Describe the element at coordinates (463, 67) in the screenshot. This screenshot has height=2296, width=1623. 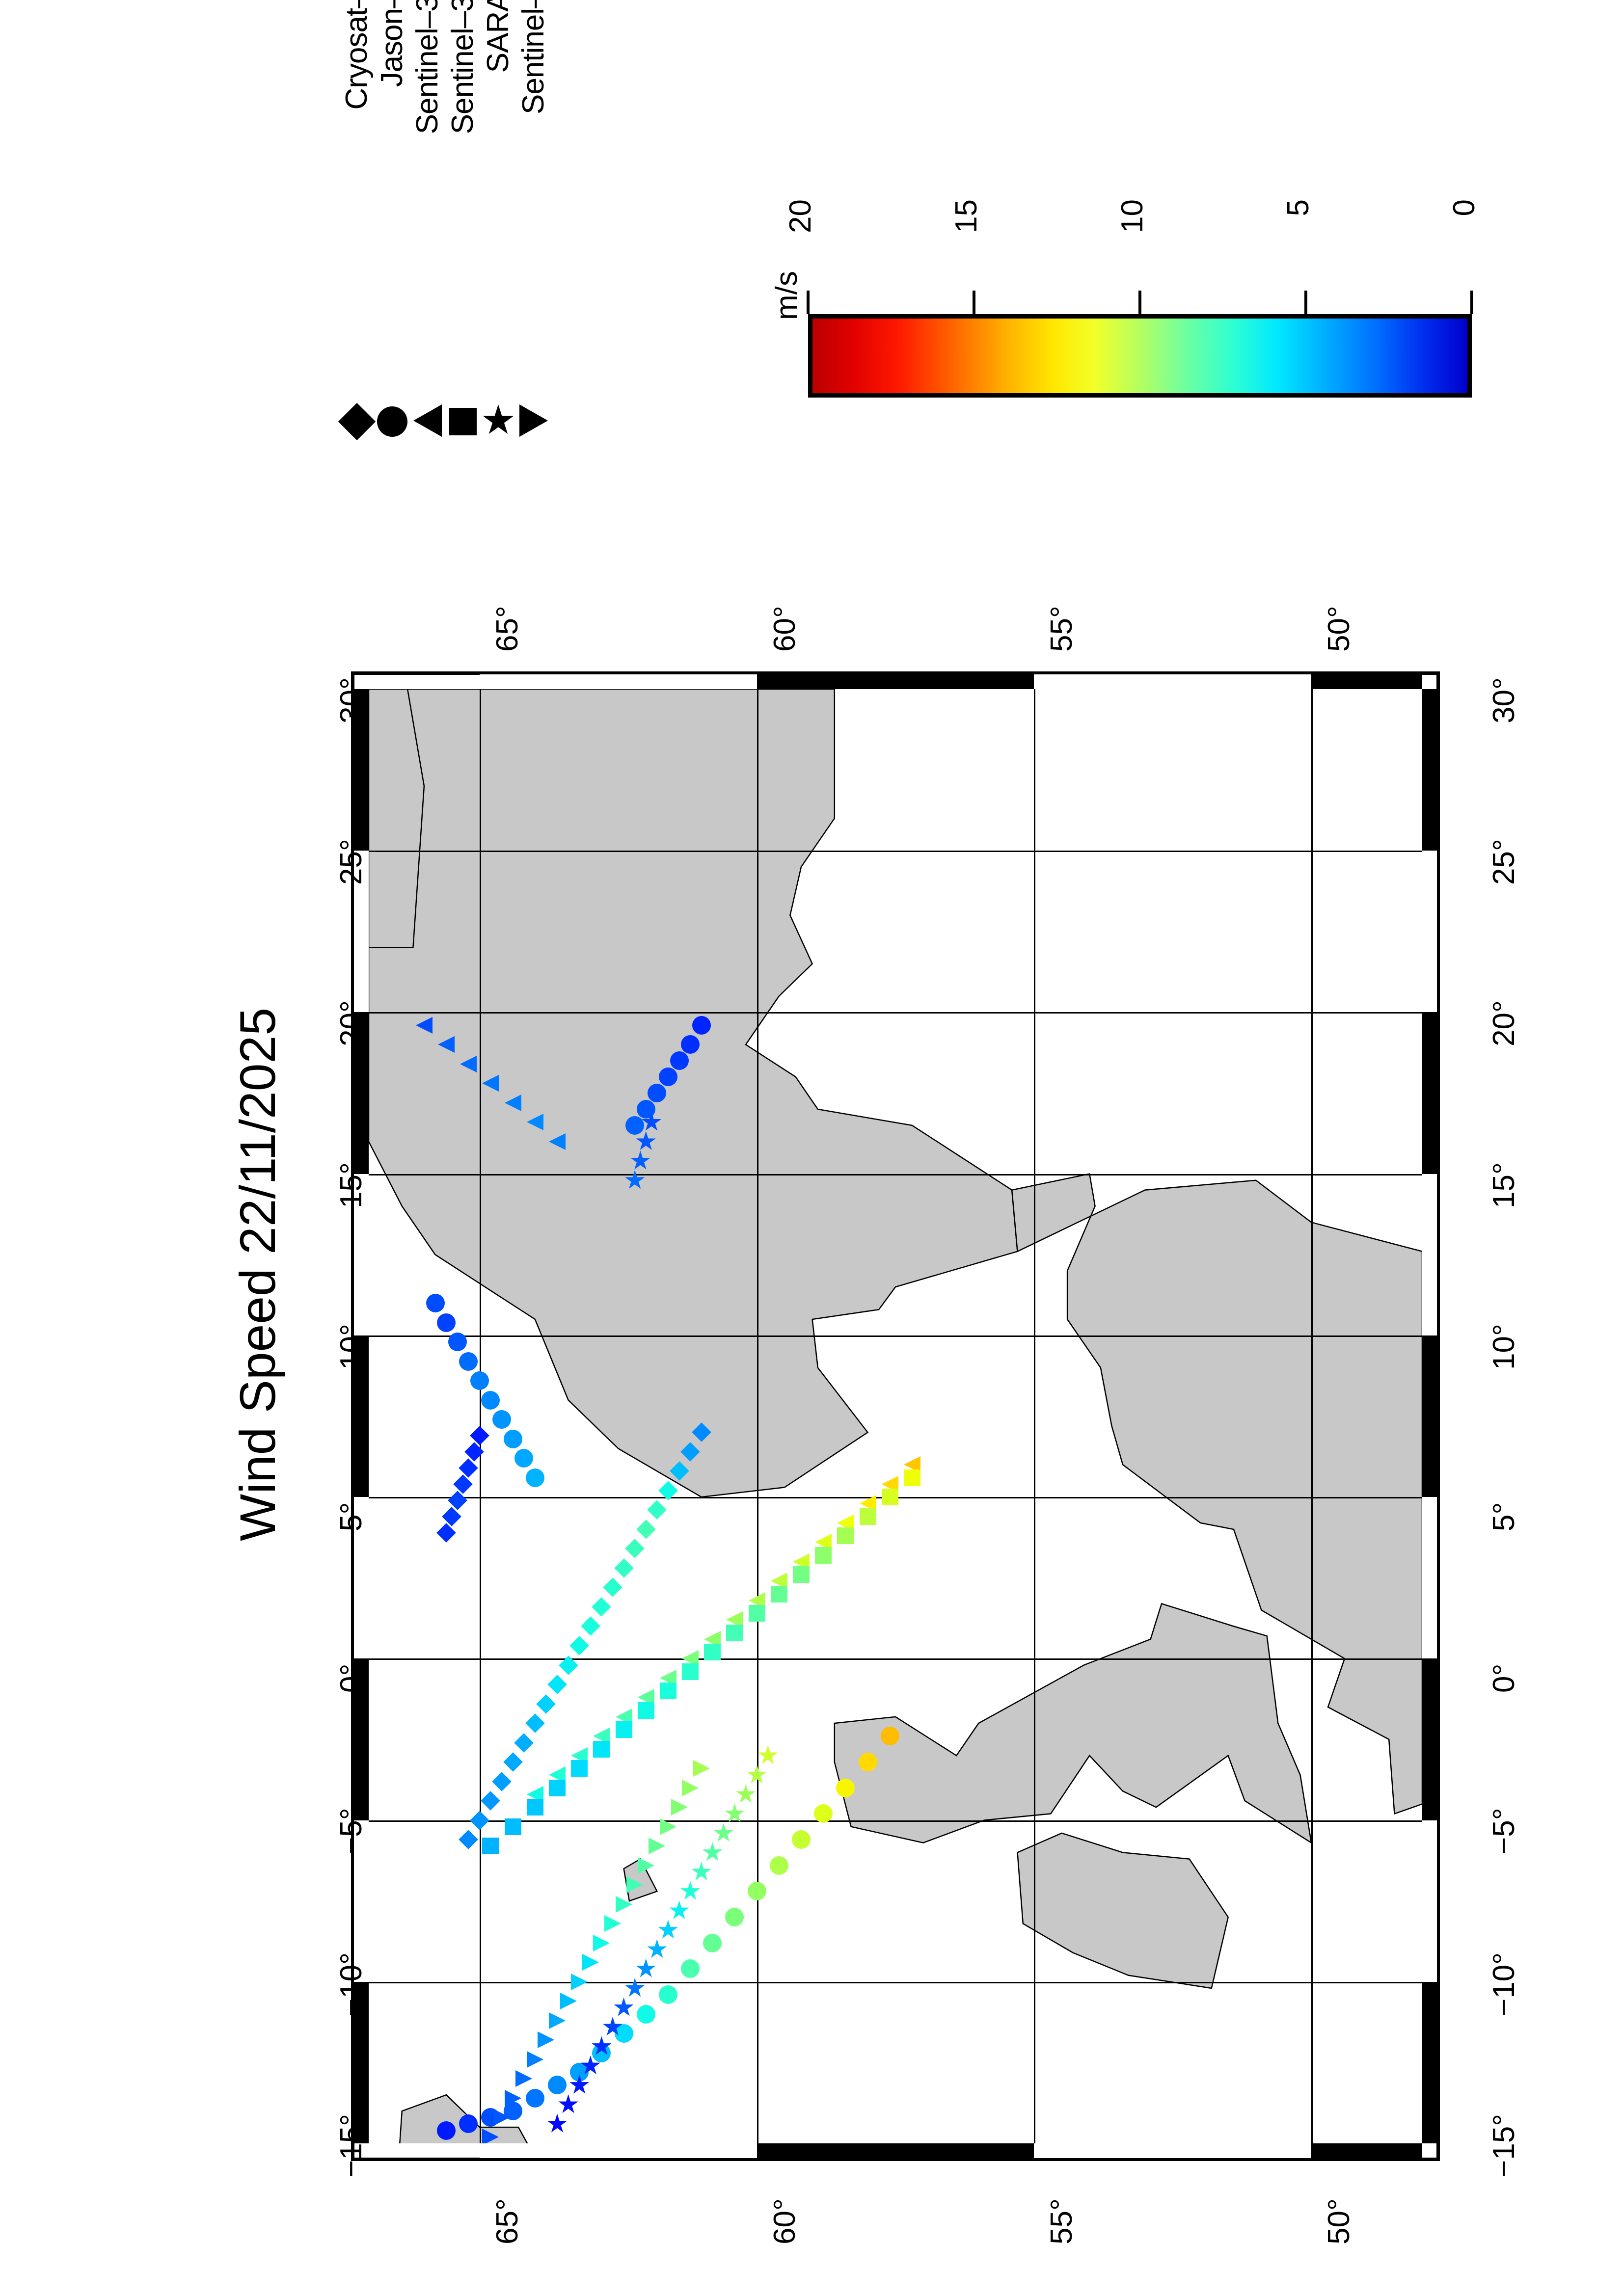
I see `legend-item-label: Sentinel–3B` at that location.